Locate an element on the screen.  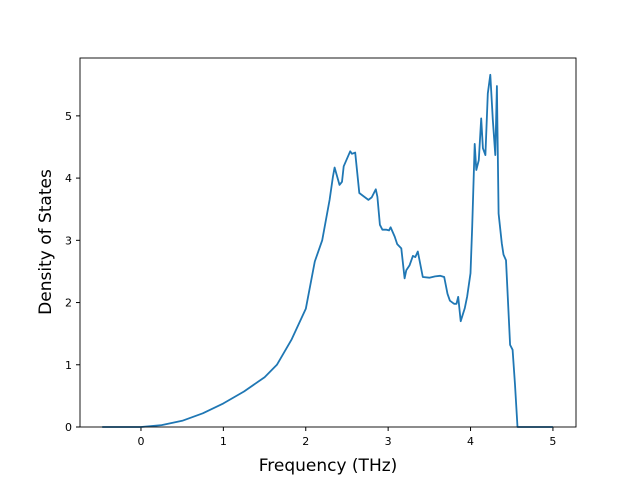
x-tick-label: 0 is located at coordinates (140, 441).